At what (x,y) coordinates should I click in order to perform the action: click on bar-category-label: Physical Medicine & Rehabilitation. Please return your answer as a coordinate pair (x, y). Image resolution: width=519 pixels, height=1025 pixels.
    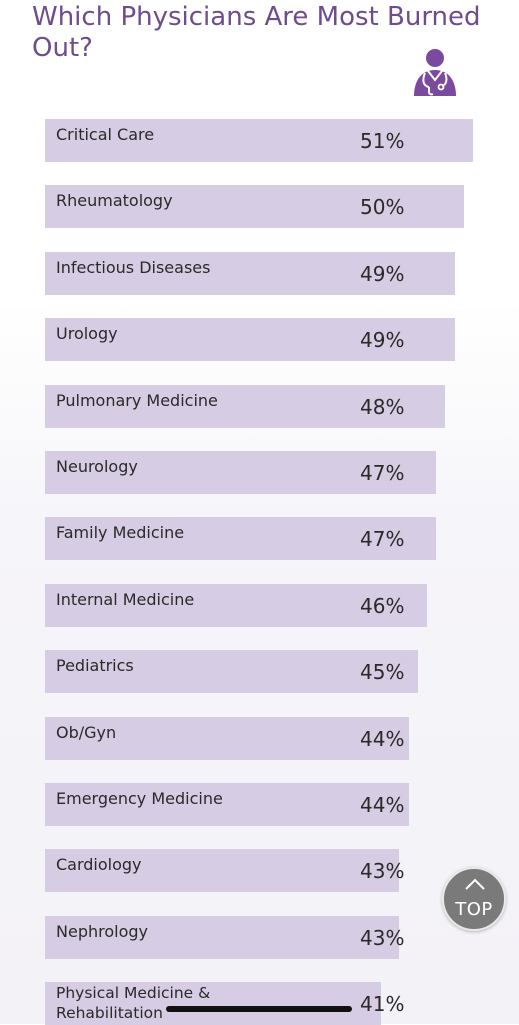
    Looking at the image, I should click on (133, 1003).